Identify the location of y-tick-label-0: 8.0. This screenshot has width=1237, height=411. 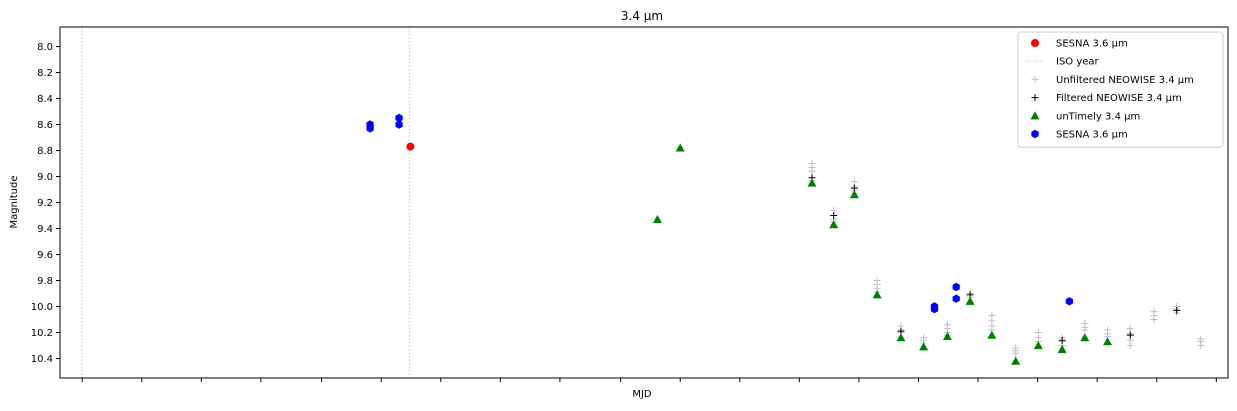
(45, 47).